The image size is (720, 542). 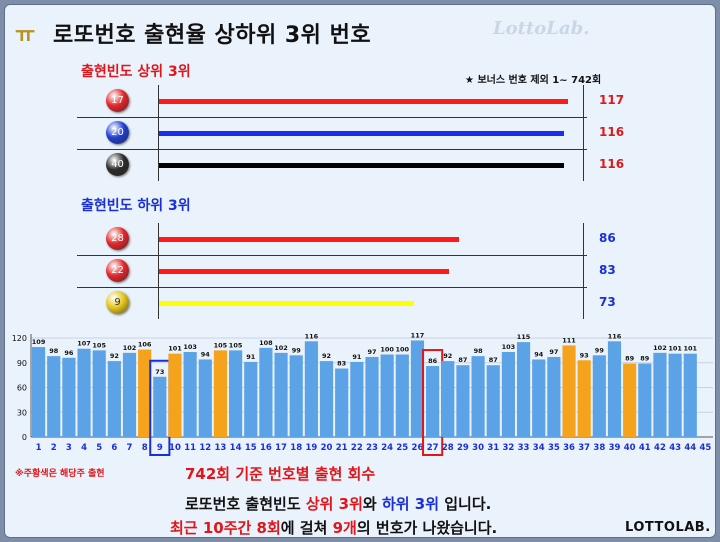 I want to click on bar-value-label: 102, so click(x=660, y=348).